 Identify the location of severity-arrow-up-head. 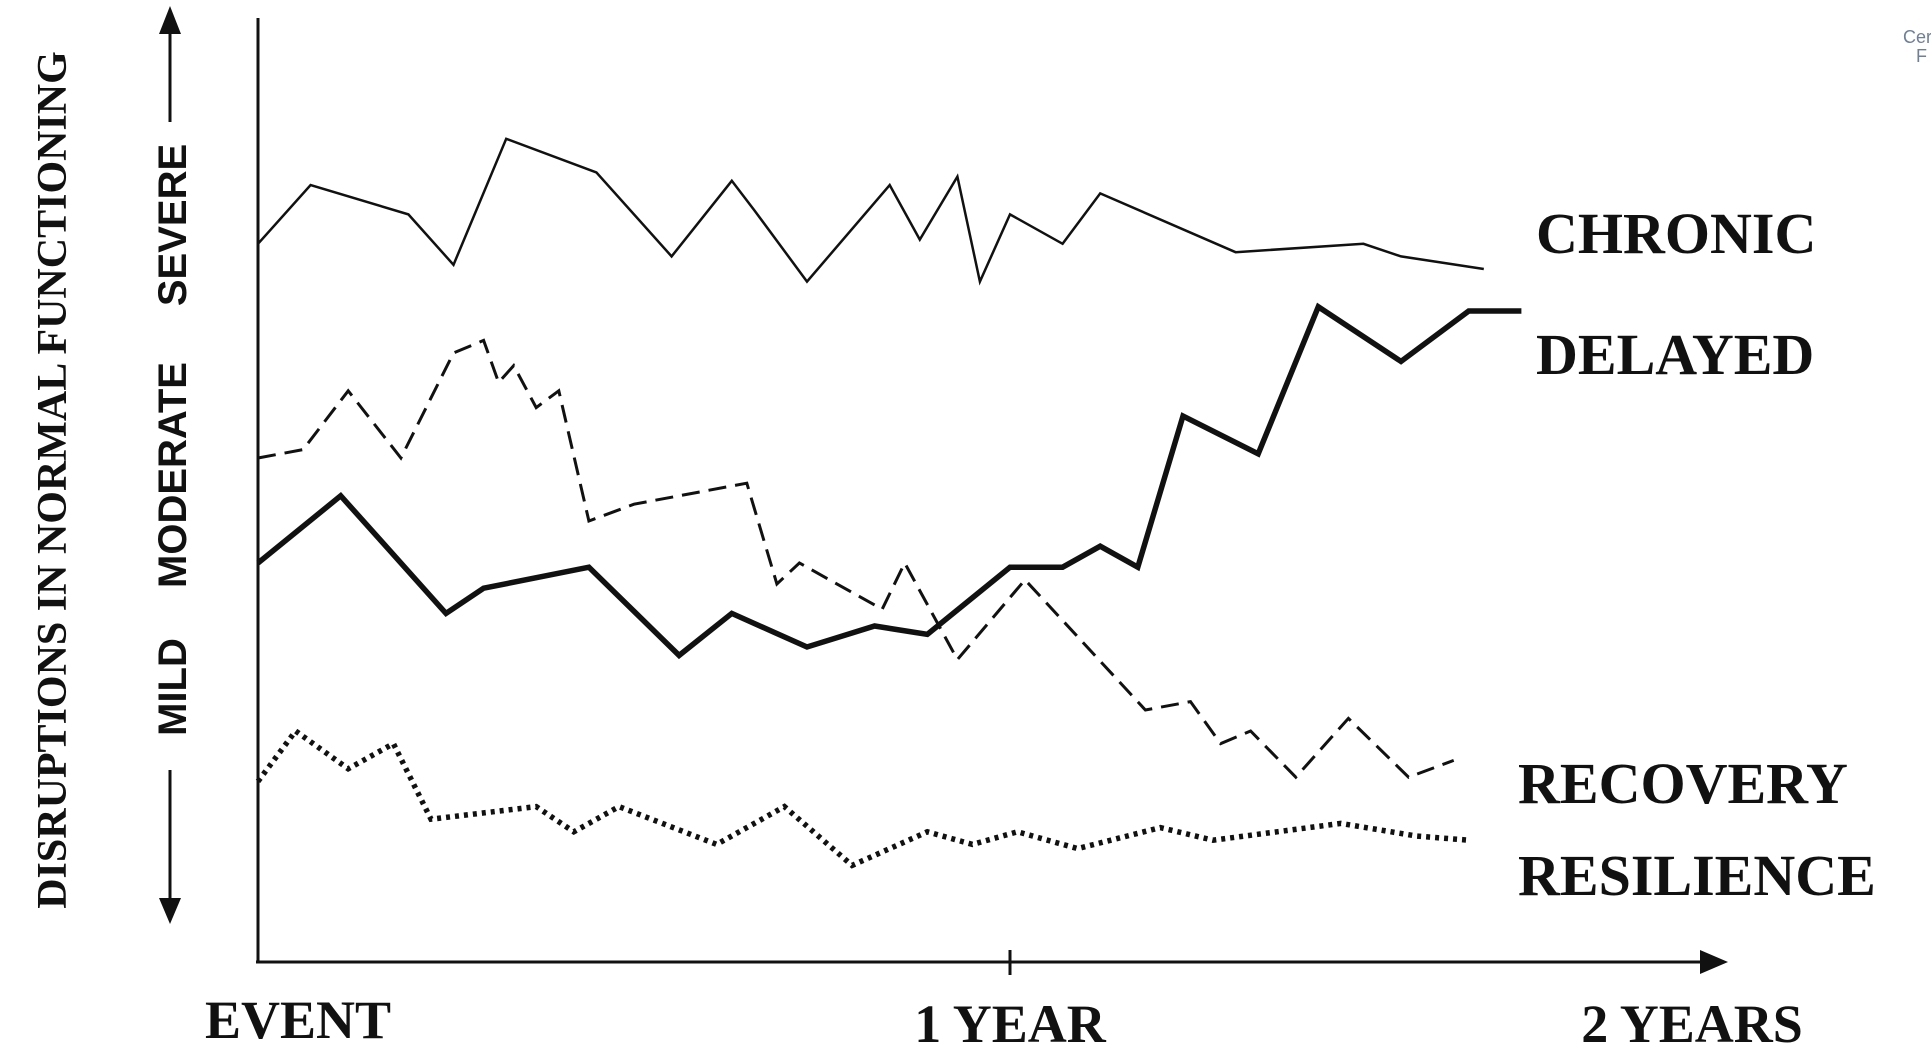
(170, 20).